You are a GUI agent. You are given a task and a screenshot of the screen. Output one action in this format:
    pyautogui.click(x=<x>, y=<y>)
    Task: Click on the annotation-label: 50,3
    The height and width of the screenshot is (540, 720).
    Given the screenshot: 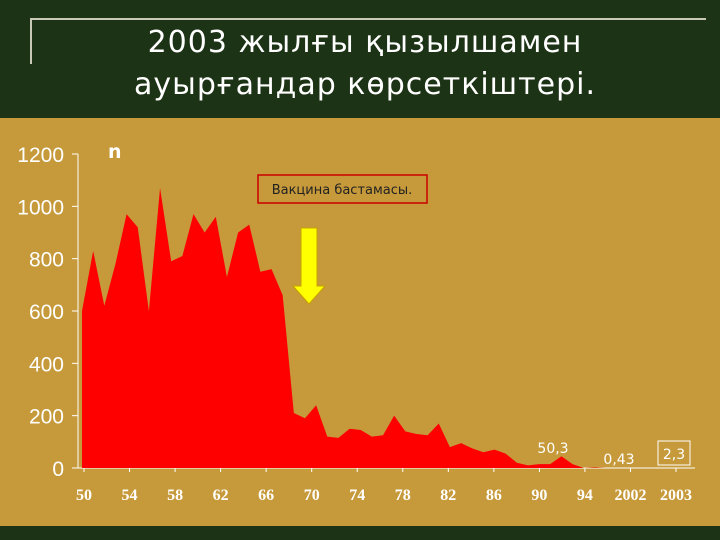 What is the action you would take?
    pyautogui.click(x=552, y=449)
    